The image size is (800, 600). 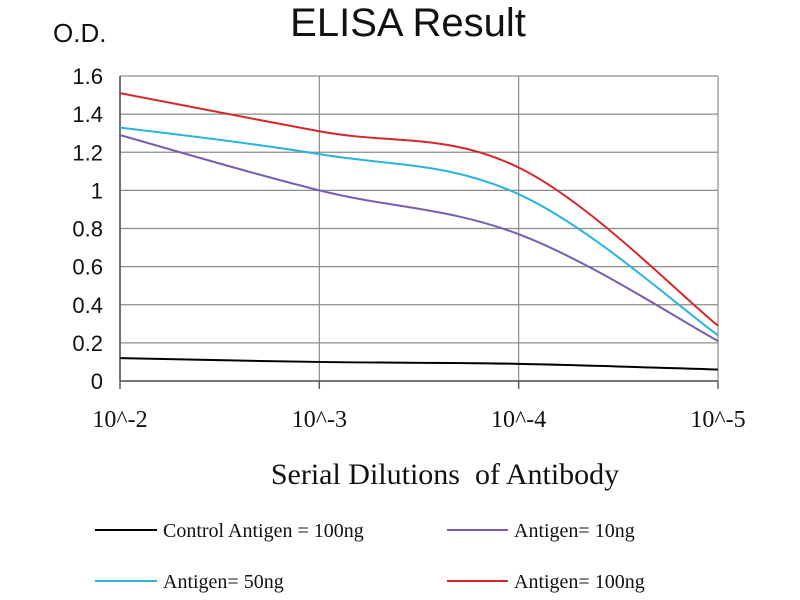 I want to click on y-axis-label: O.D., so click(x=79, y=33).